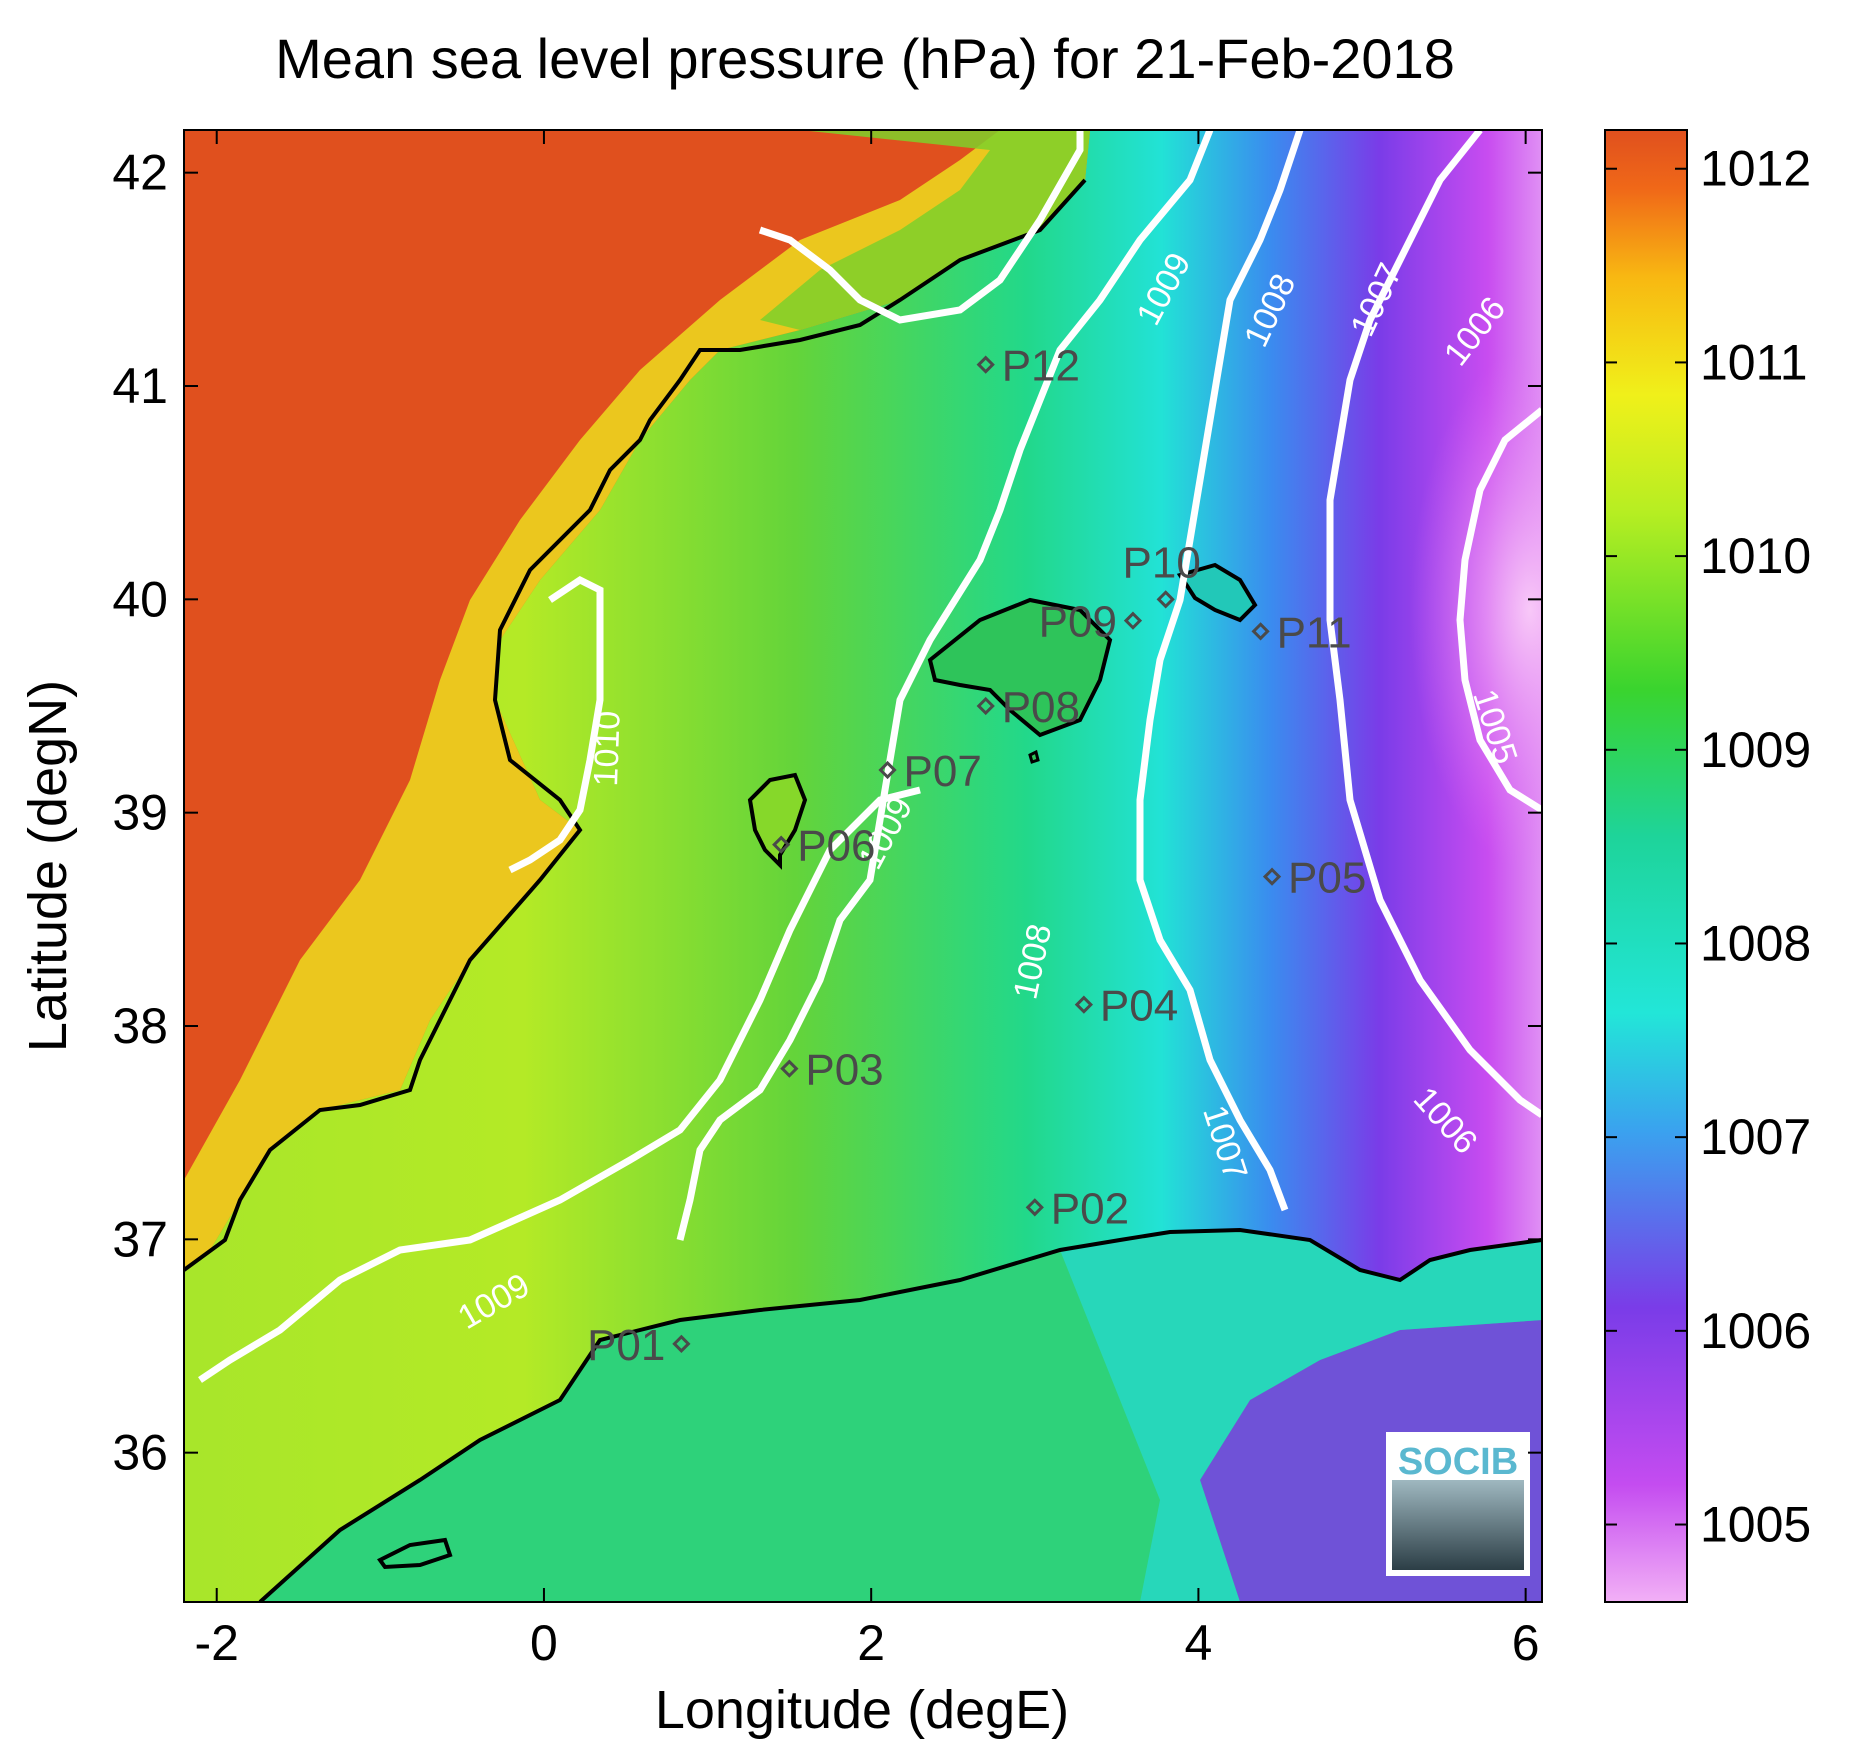  I want to click on colorbar-tick-label: 1005, so click(1755, 1525).